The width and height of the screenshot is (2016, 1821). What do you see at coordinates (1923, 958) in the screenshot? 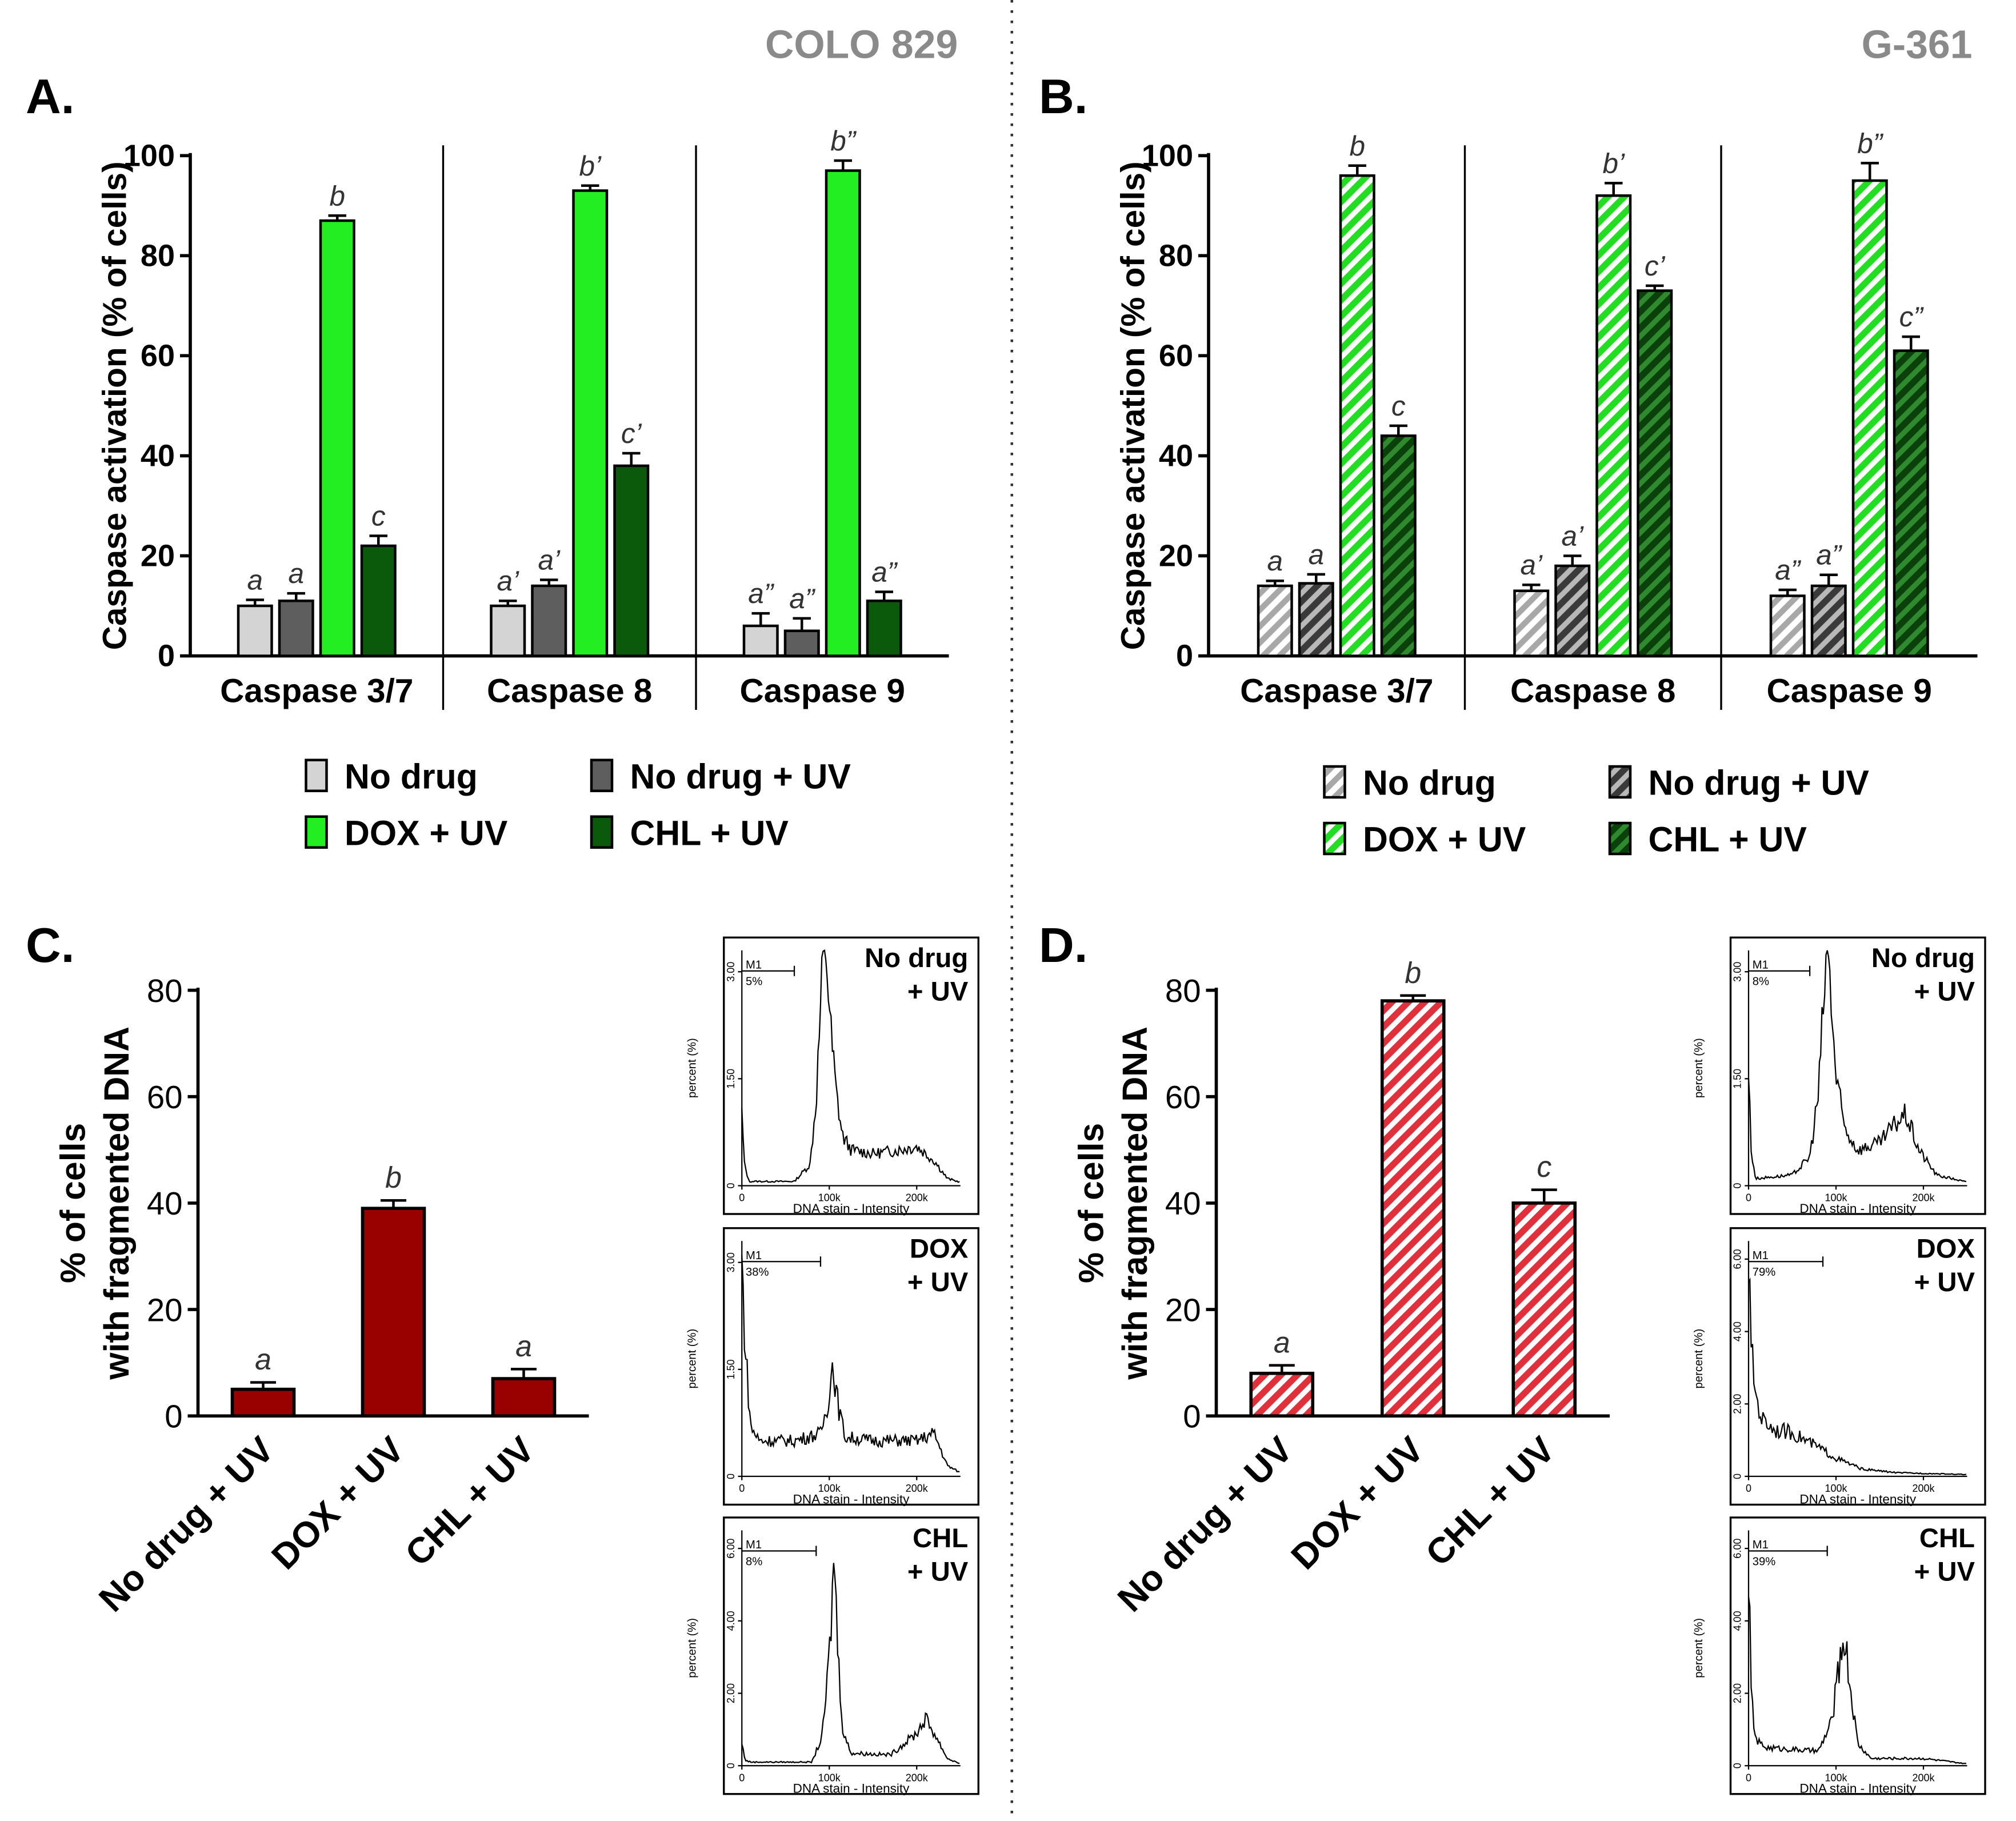
I see `histogram-condition-label: No drug` at bounding box center [1923, 958].